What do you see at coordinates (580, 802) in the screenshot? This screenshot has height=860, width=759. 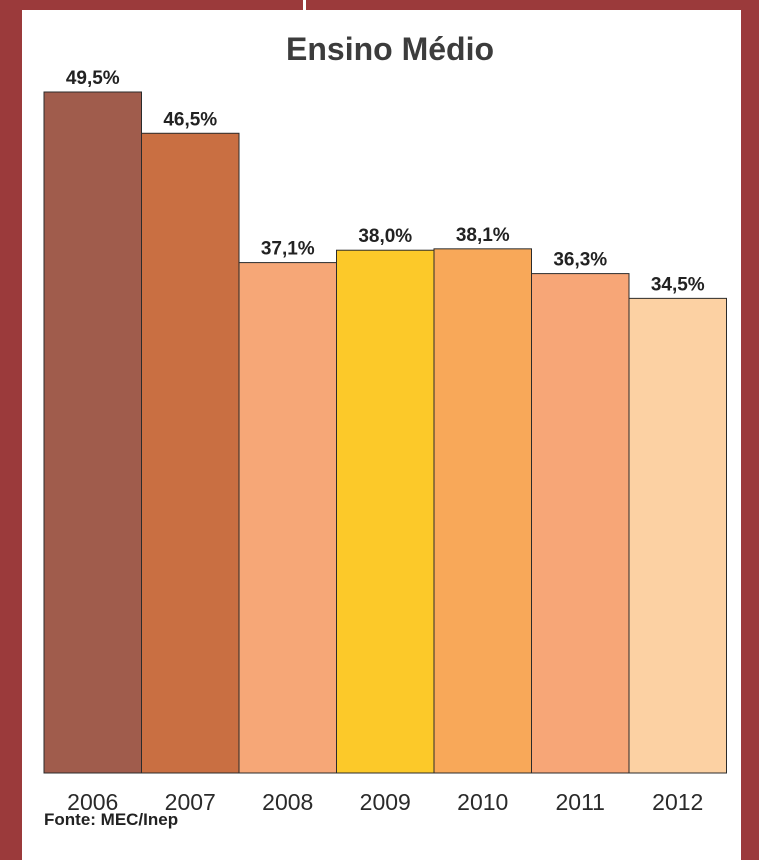 I see `x-tick-label-2011: 2011` at bounding box center [580, 802].